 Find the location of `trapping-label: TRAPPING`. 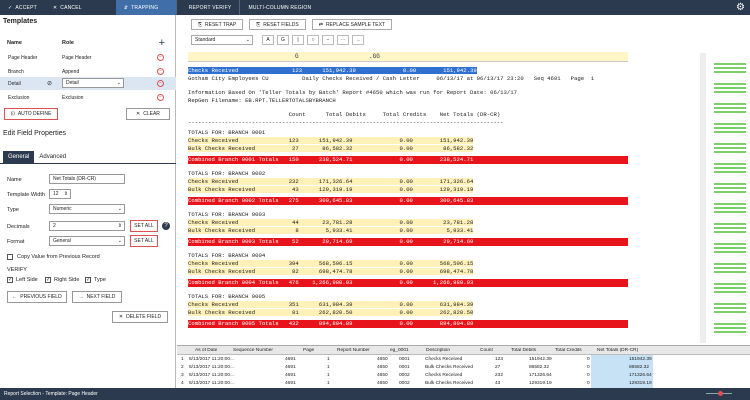

trapping-label: TRAPPING is located at coordinates (145, 7).